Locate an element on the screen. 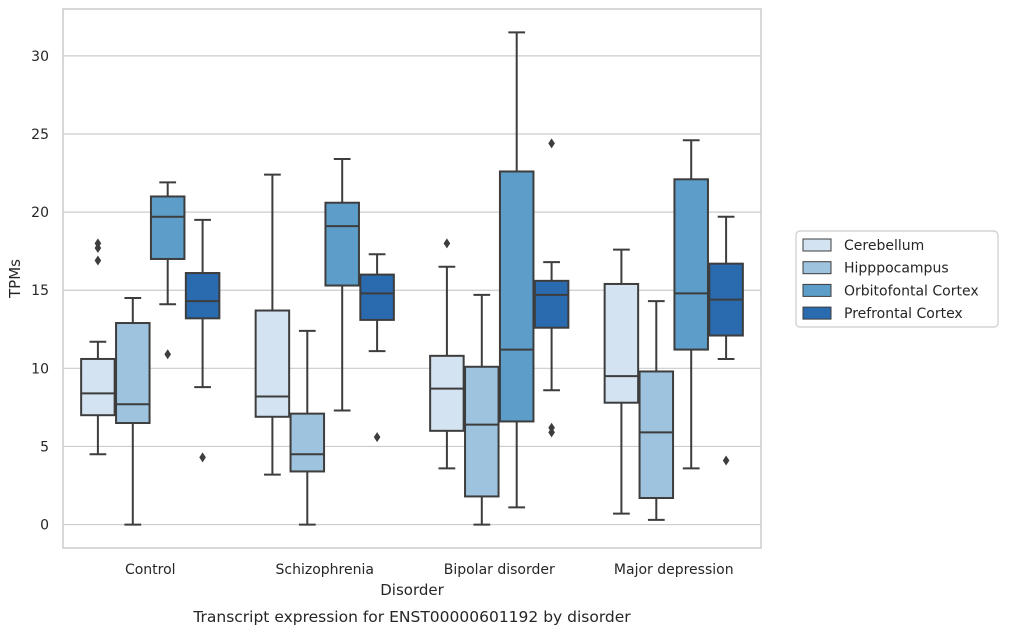 The image size is (1009, 634). x-tick-label: Major depression is located at coordinates (674, 570).